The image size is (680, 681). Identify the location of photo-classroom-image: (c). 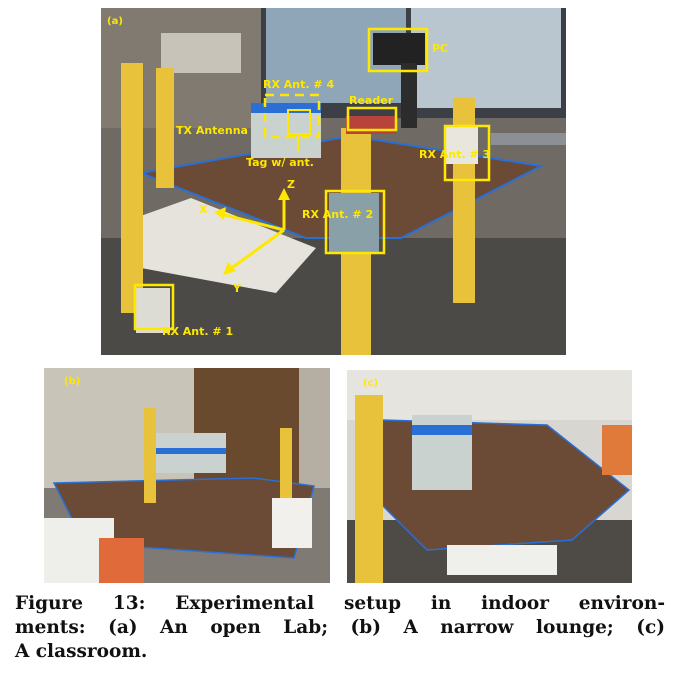
(489, 476).